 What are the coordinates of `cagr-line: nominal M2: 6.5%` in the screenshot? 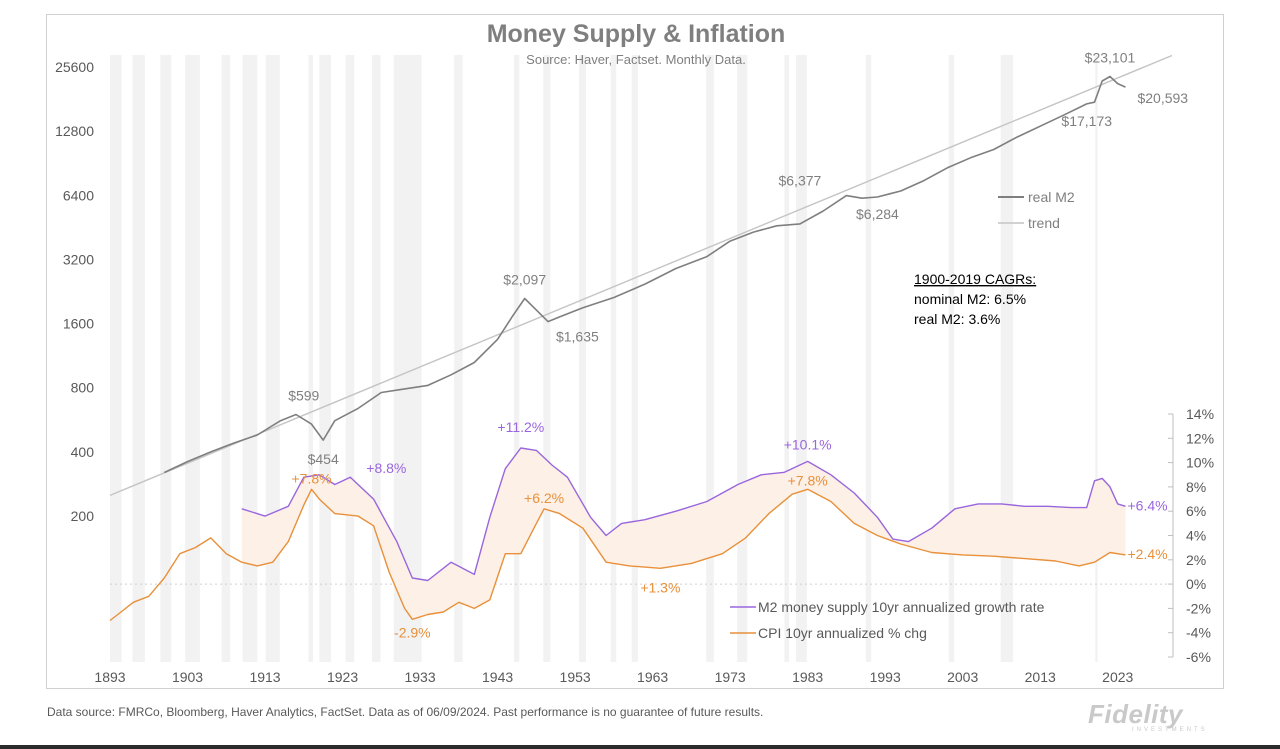 It's located at (970, 299).